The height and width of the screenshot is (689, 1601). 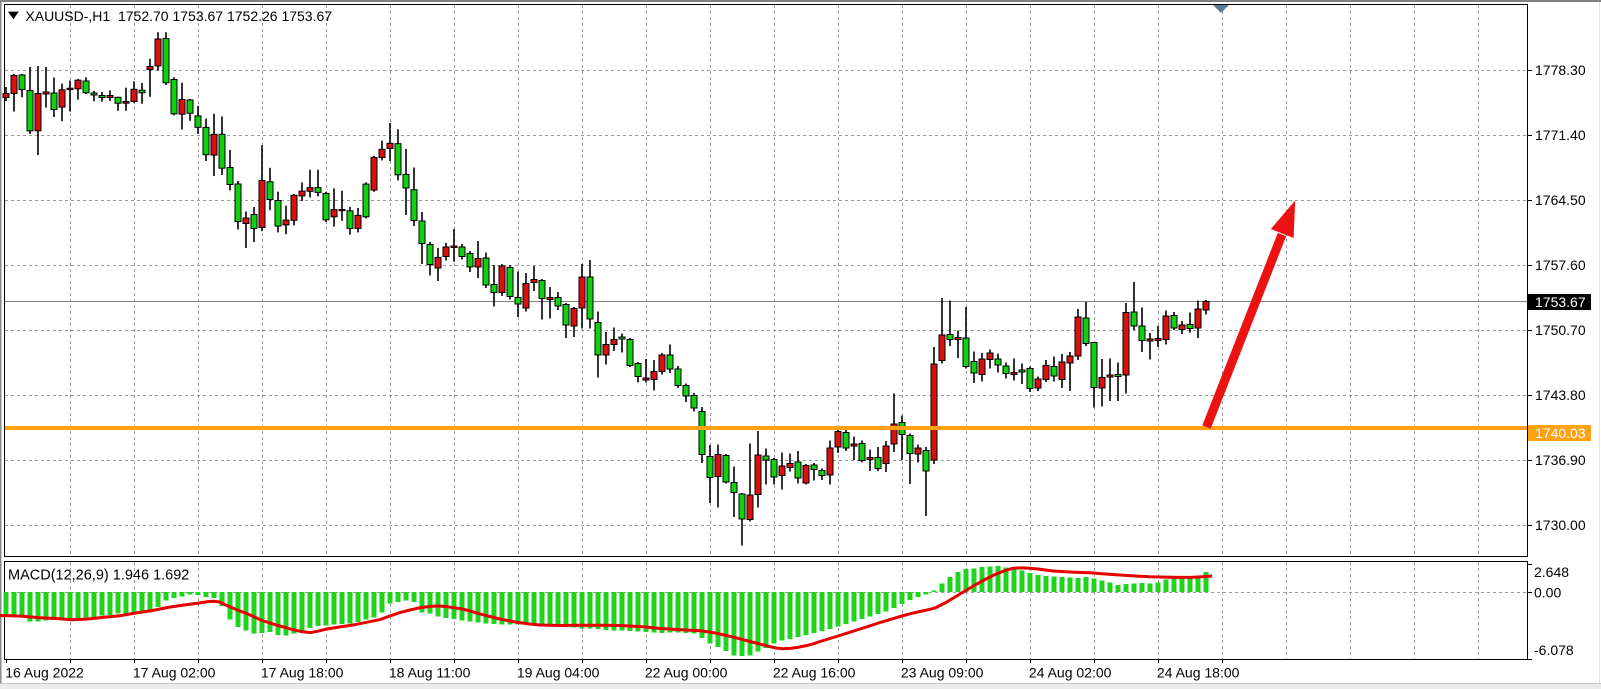 I want to click on svg-text: 22 Aug 16:00, so click(x=814, y=673).